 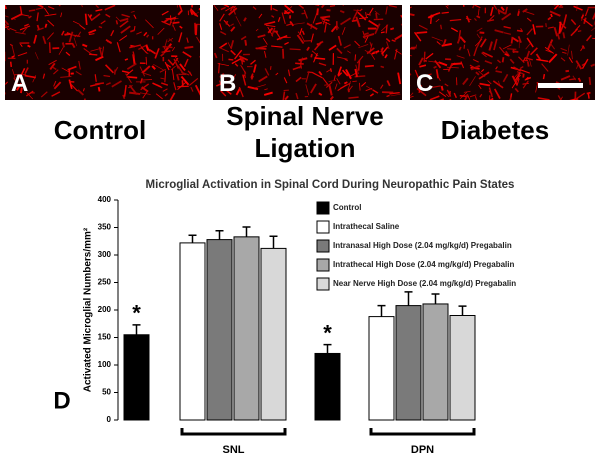 I want to click on micrograph-b: B, so click(x=310, y=54).